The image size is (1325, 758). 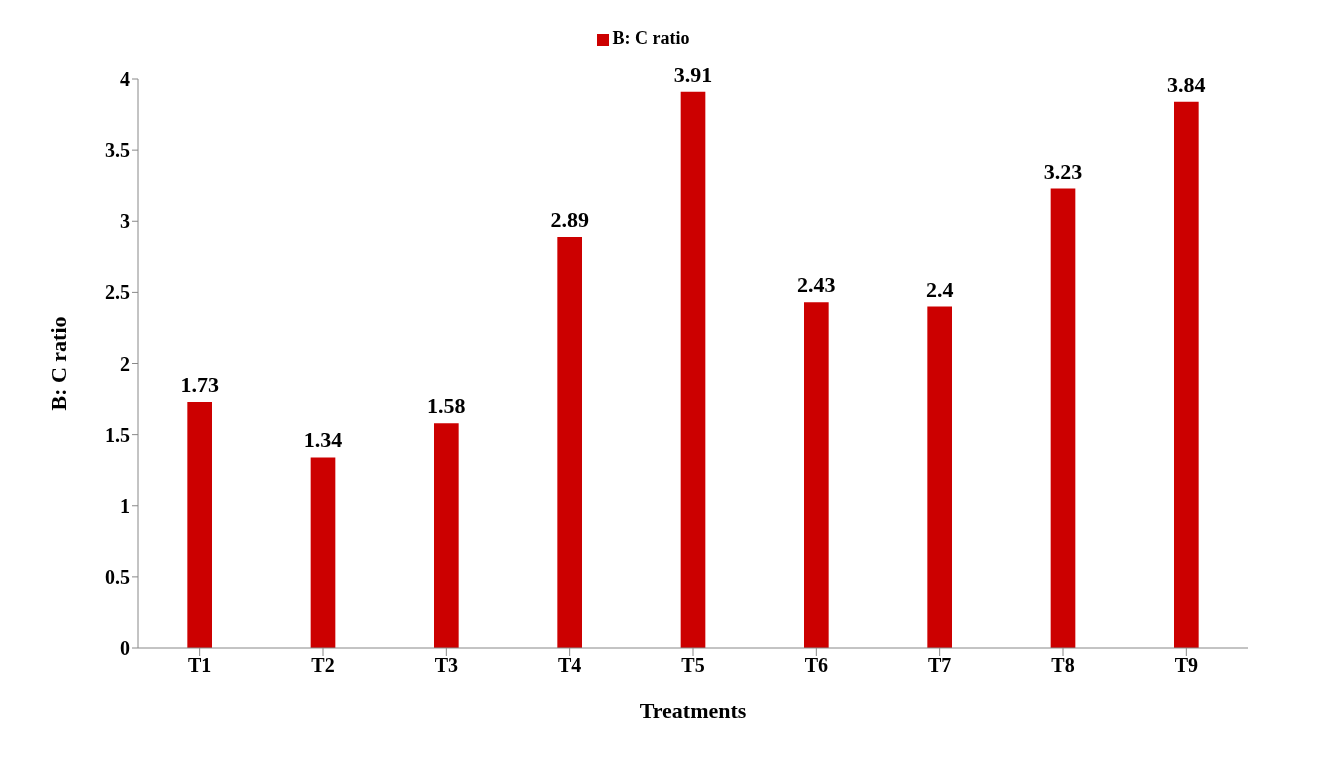 What do you see at coordinates (651, 38) in the screenshot?
I see `legend-label: B: C ratio` at bounding box center [651, 38].